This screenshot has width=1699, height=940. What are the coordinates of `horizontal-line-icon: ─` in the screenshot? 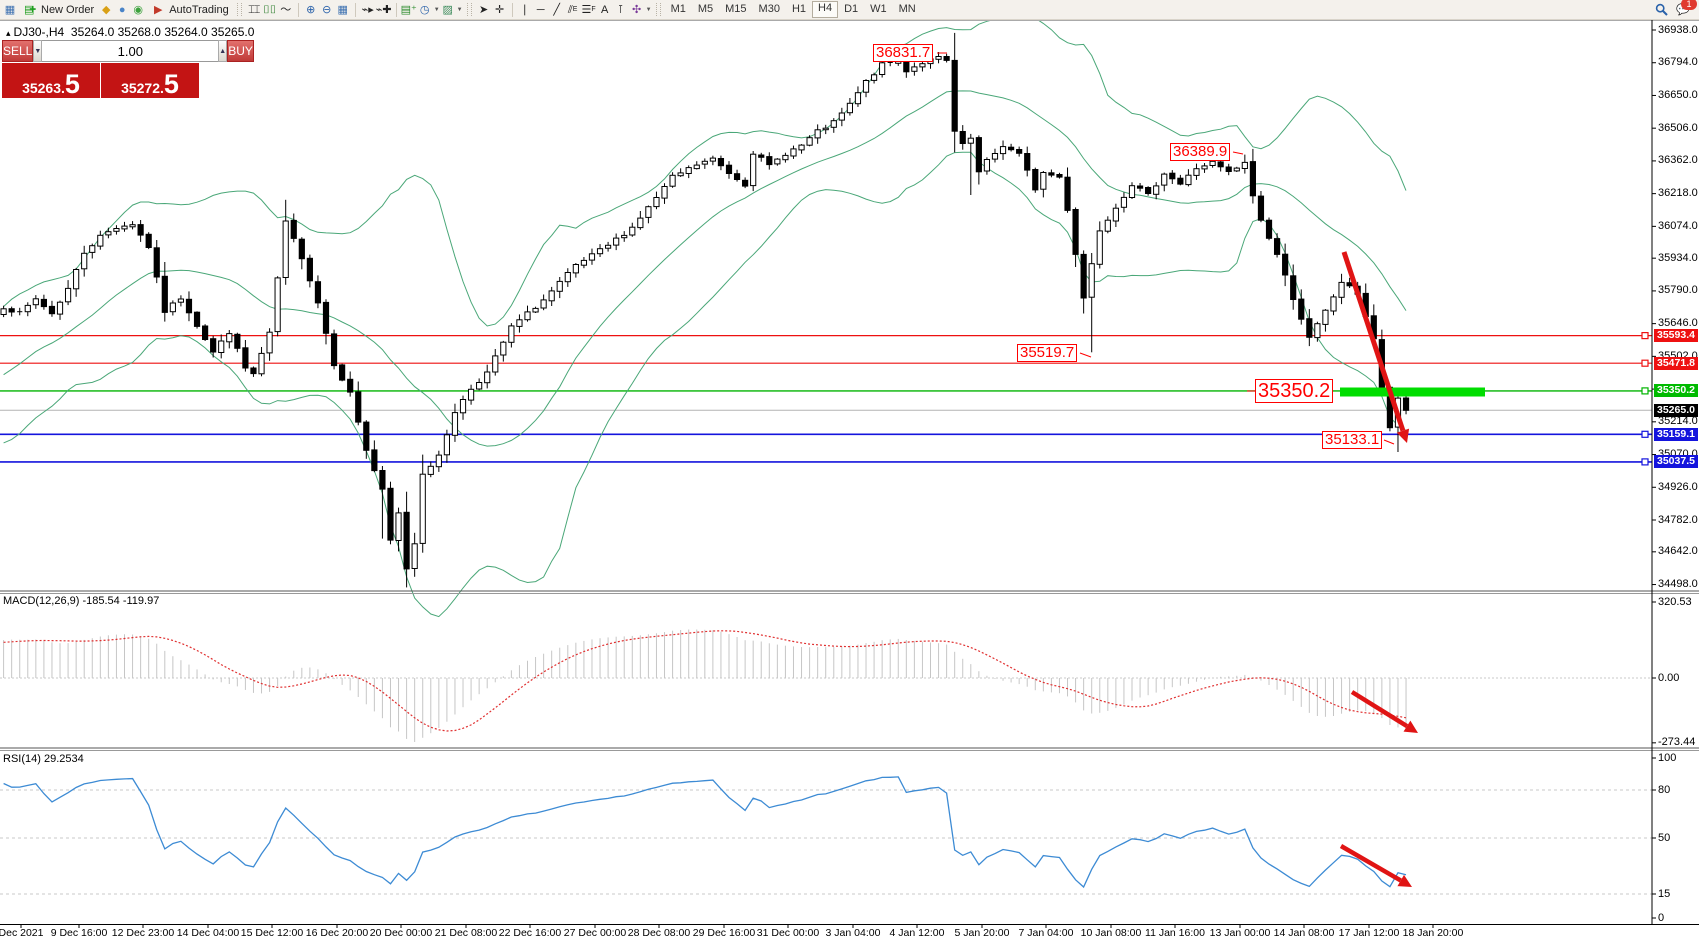 It's located at (540, 9).